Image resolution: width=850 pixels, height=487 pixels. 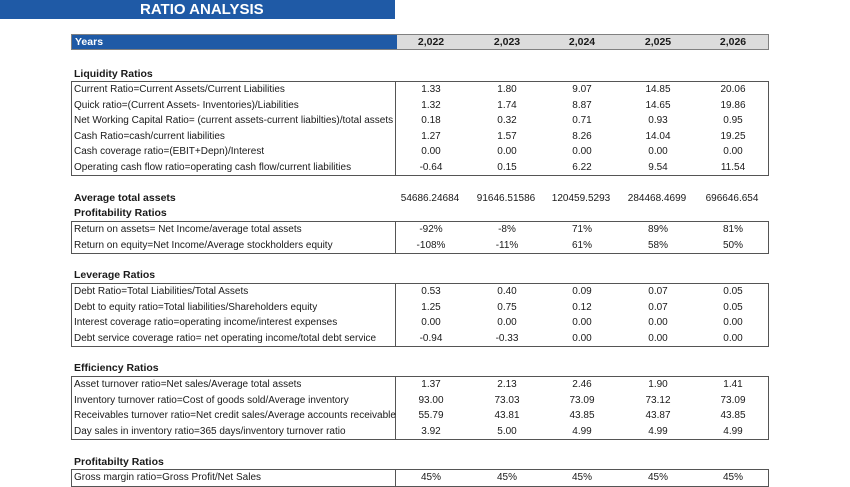 I want to click on liquidity-title: Liquidity Ratios, so click(x=113, y=74).